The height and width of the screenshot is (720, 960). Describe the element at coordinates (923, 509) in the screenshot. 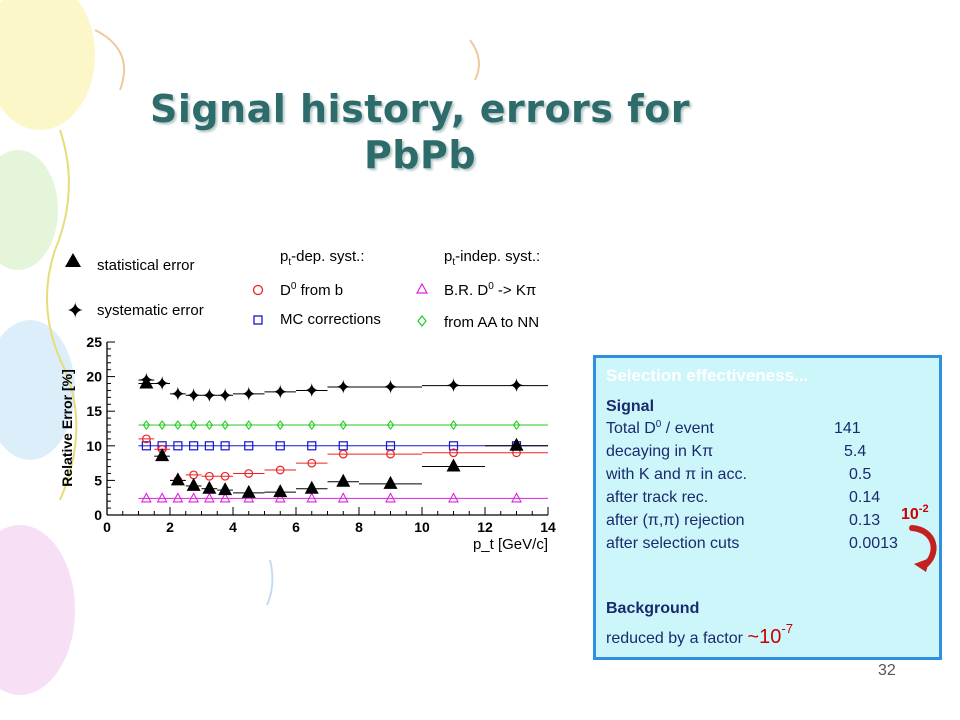

I see `rejection-note-exp: -2` at that location.